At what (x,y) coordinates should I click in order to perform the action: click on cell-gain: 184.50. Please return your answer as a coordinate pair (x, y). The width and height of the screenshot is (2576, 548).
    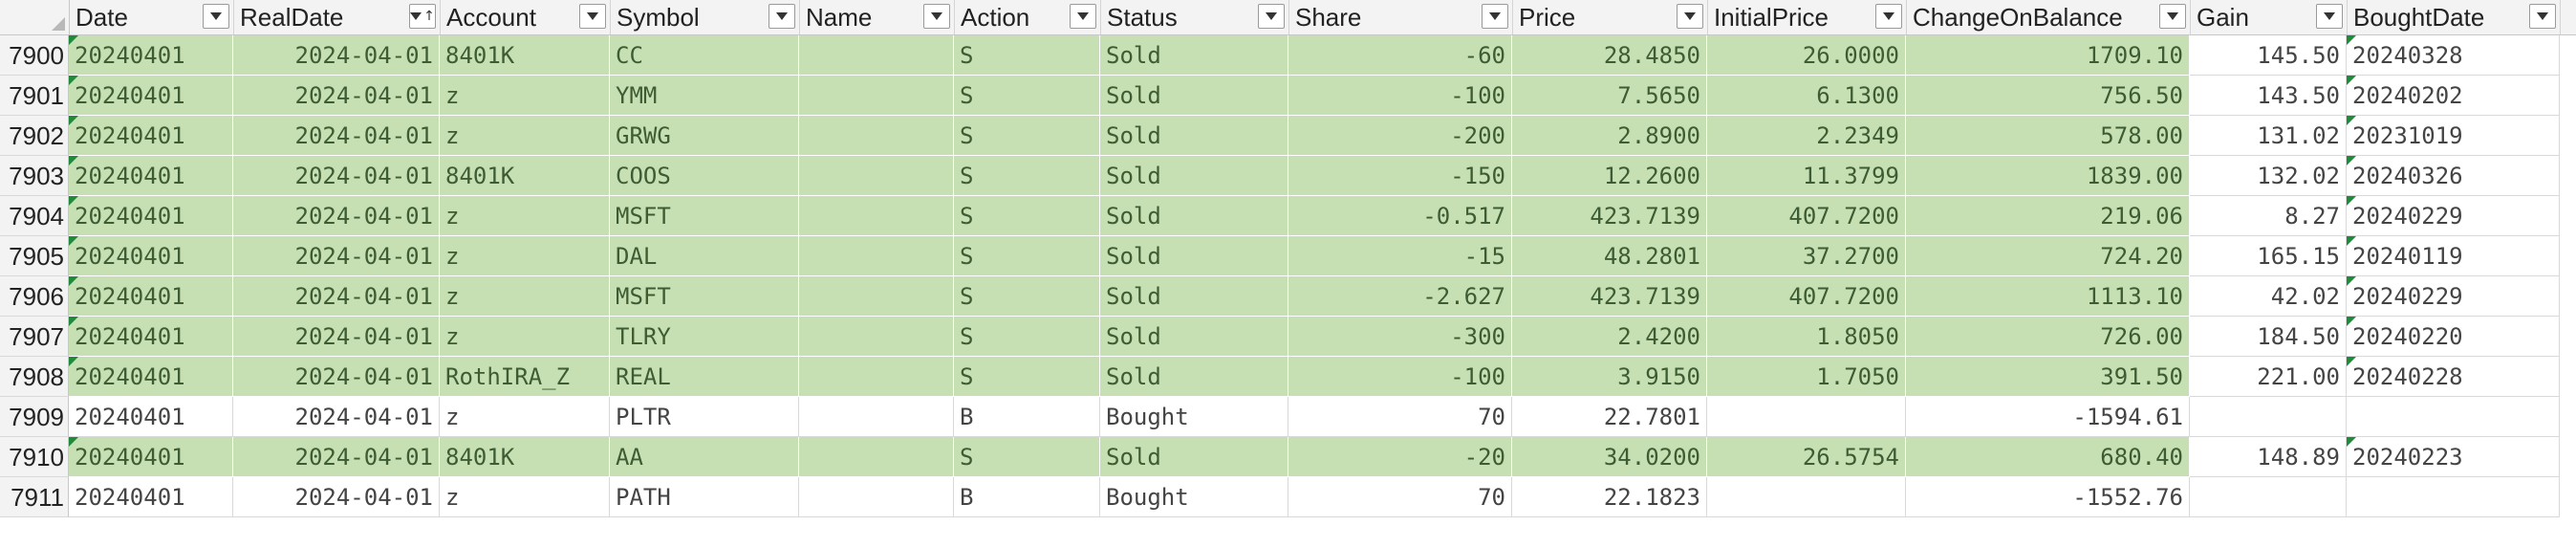
    Looking at the image, I should click on (2268, 337).